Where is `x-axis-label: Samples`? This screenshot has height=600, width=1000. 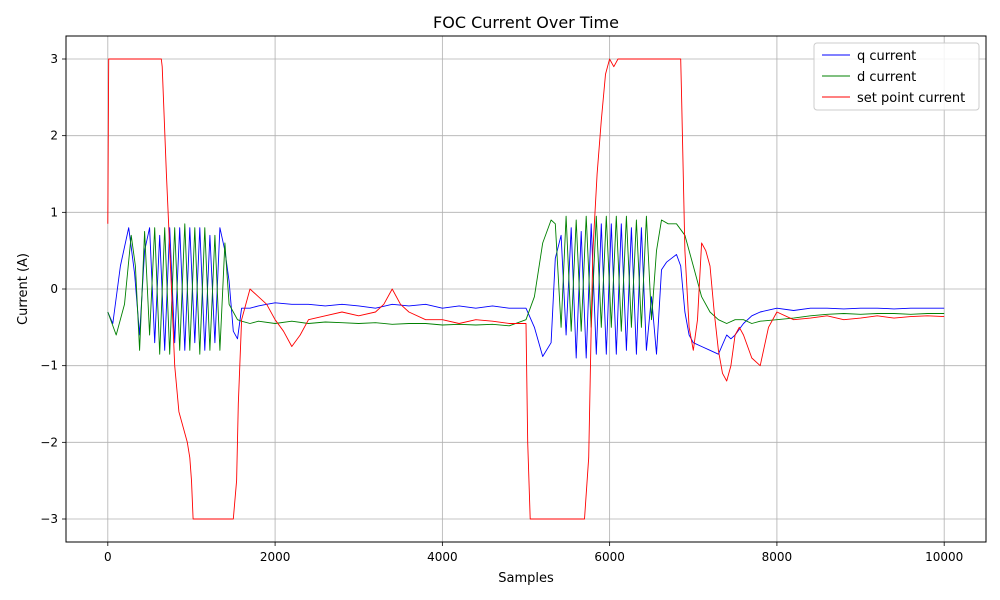
x-axis-label: Samples is located at coordinates (526, 578).